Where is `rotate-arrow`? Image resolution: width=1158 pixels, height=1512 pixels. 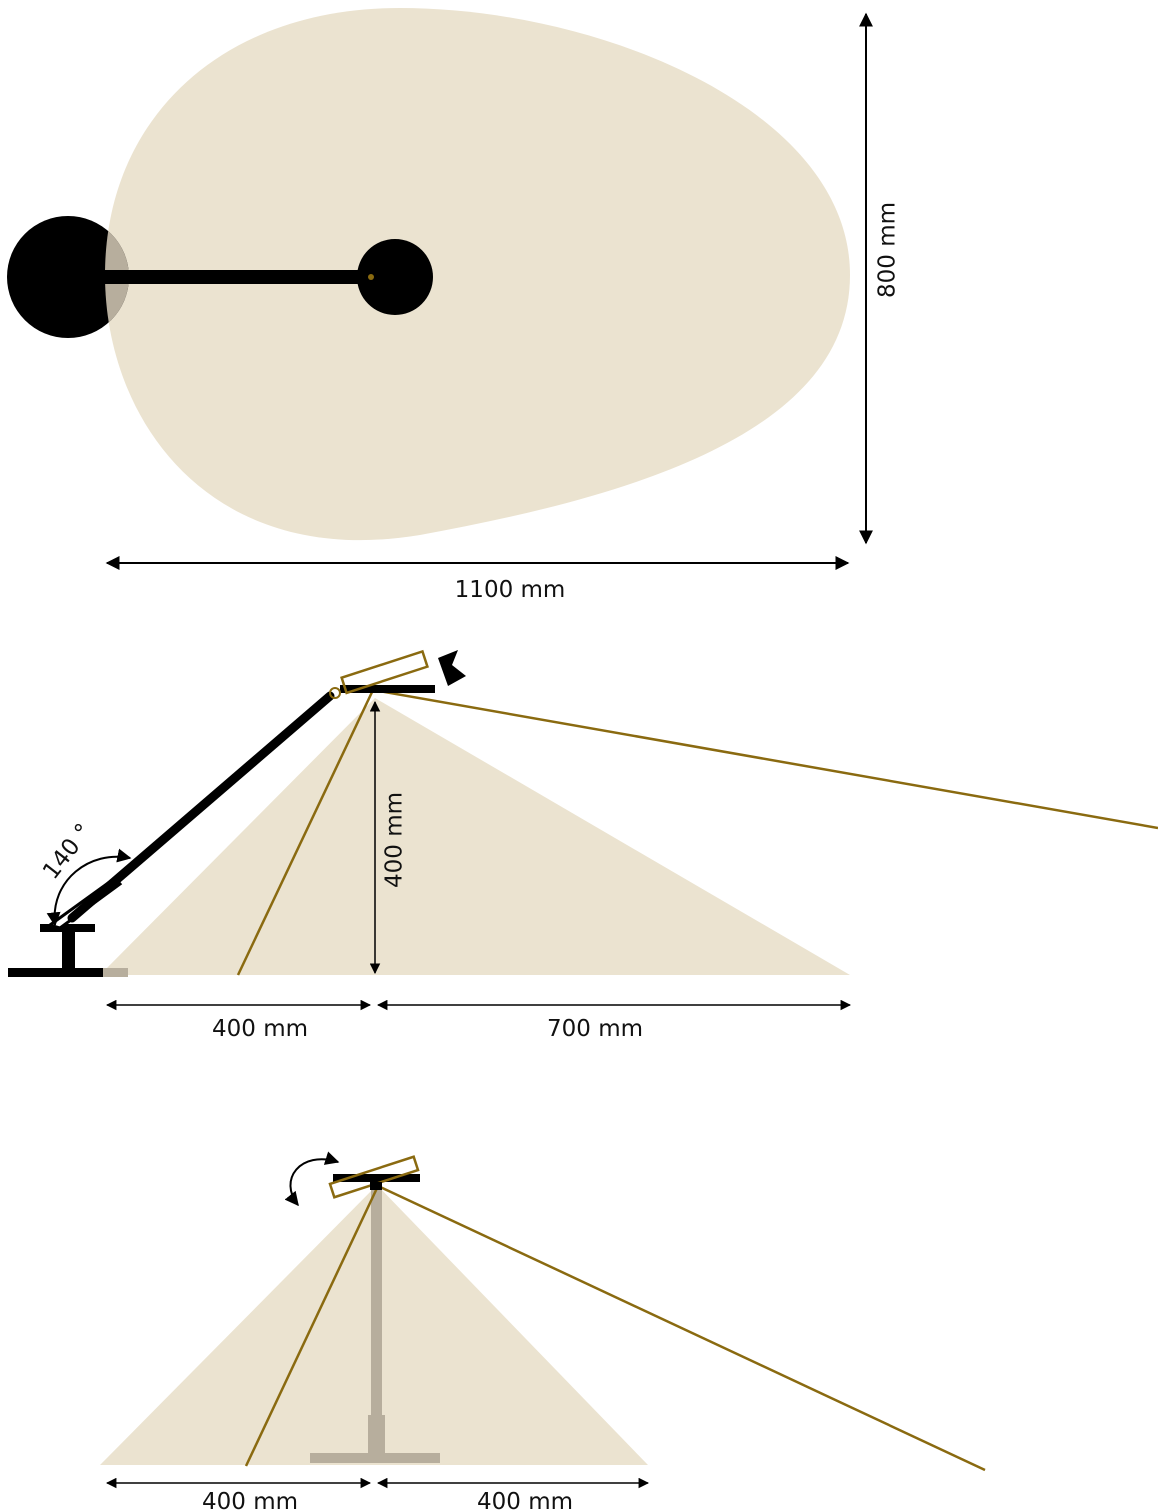 rotate-arrow is located at coordinates (312, 1179).